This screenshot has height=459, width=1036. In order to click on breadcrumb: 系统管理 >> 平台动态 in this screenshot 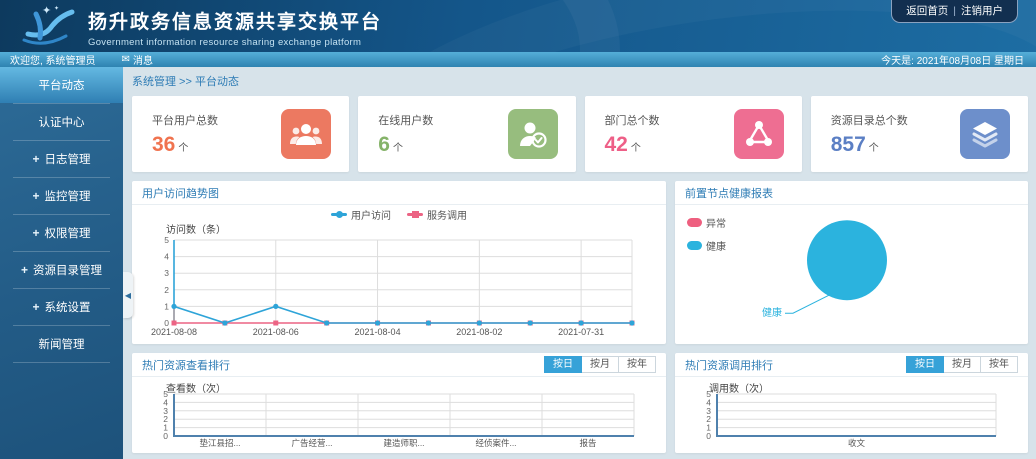, I will do `click(185, 82)`.